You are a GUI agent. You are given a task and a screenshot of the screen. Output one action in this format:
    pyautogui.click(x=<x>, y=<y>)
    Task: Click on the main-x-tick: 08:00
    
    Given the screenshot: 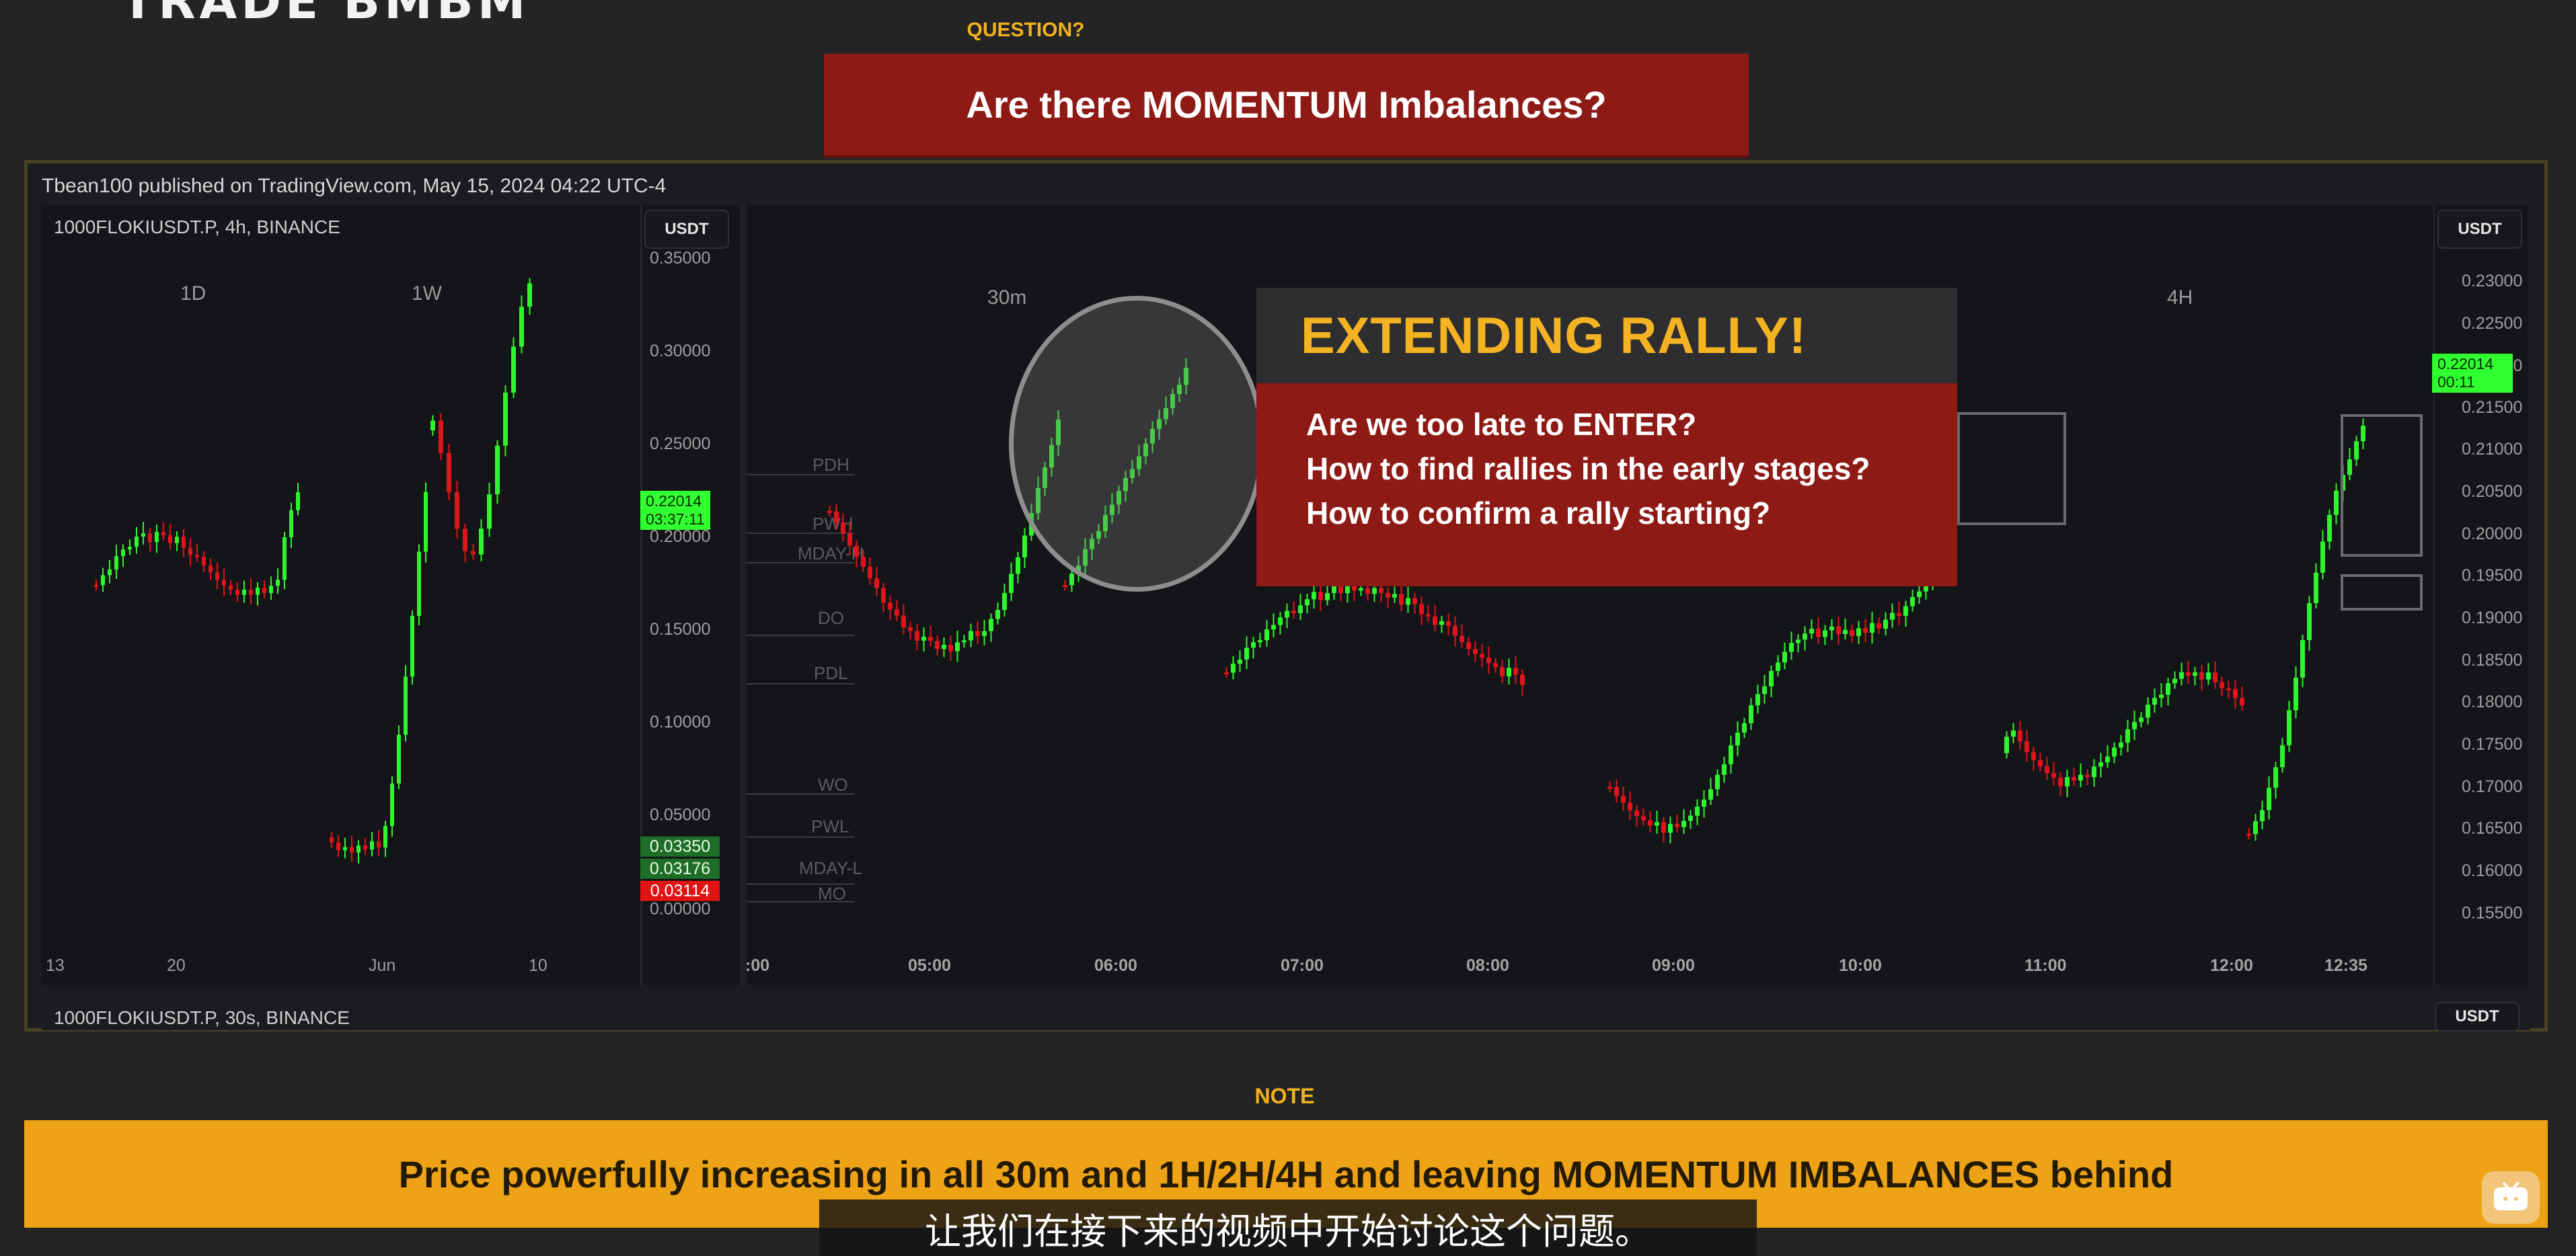 What is the action you would take?
    pyautogui.click(x=1487, y=965)
    